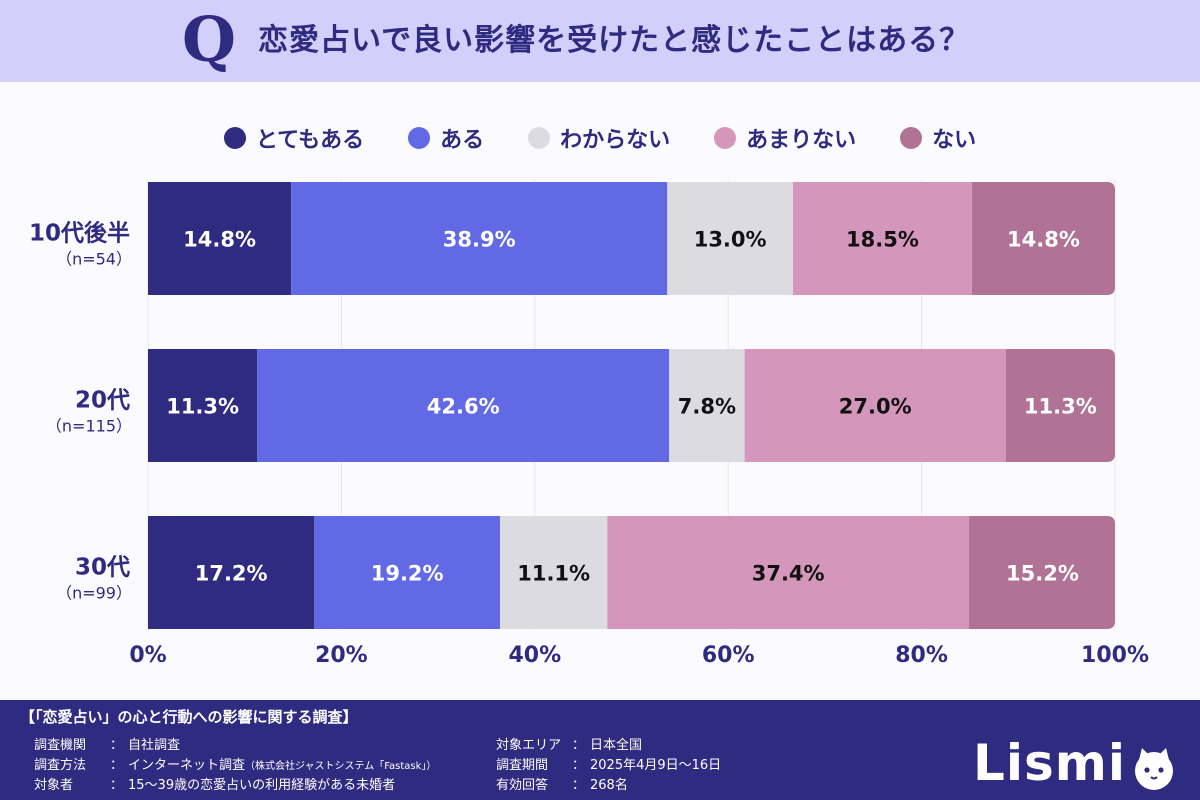  What do you see at coordinates (562, 783) in the screenshot?
I see `info-row-responses: 有効回答 ： 268名` at bounding box center [562, 783].